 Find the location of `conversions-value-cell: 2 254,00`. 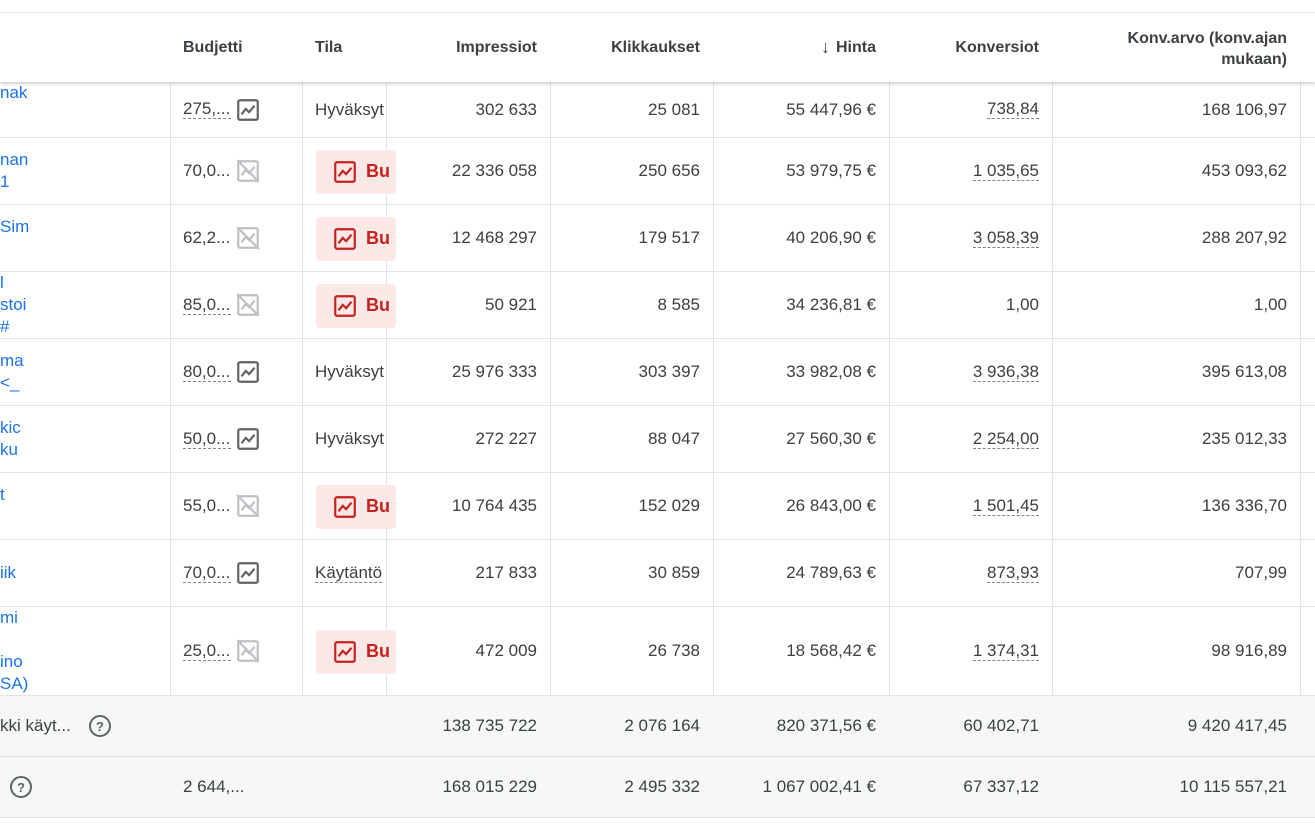

conversions-value-cell: 2 254,00 is located at coordinates (970, 439).